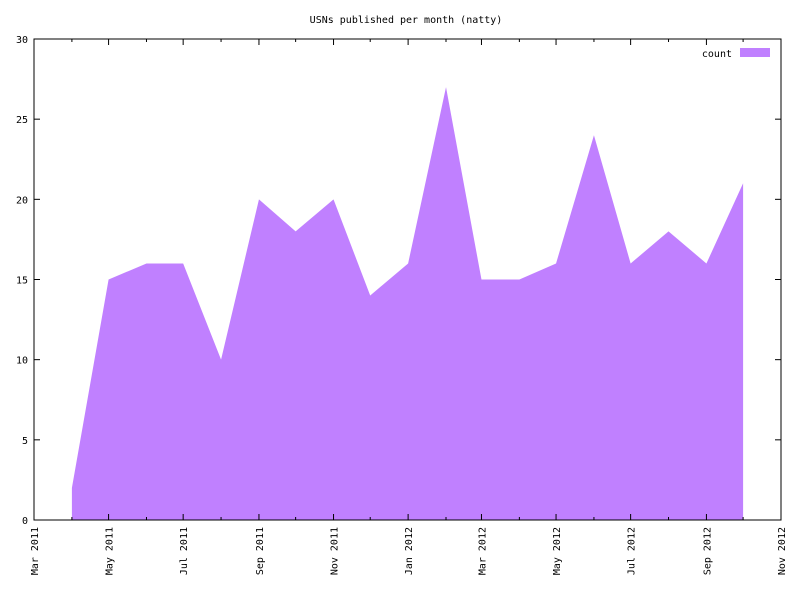  I want to click on y-tick-label: 5, so click(25, 441).